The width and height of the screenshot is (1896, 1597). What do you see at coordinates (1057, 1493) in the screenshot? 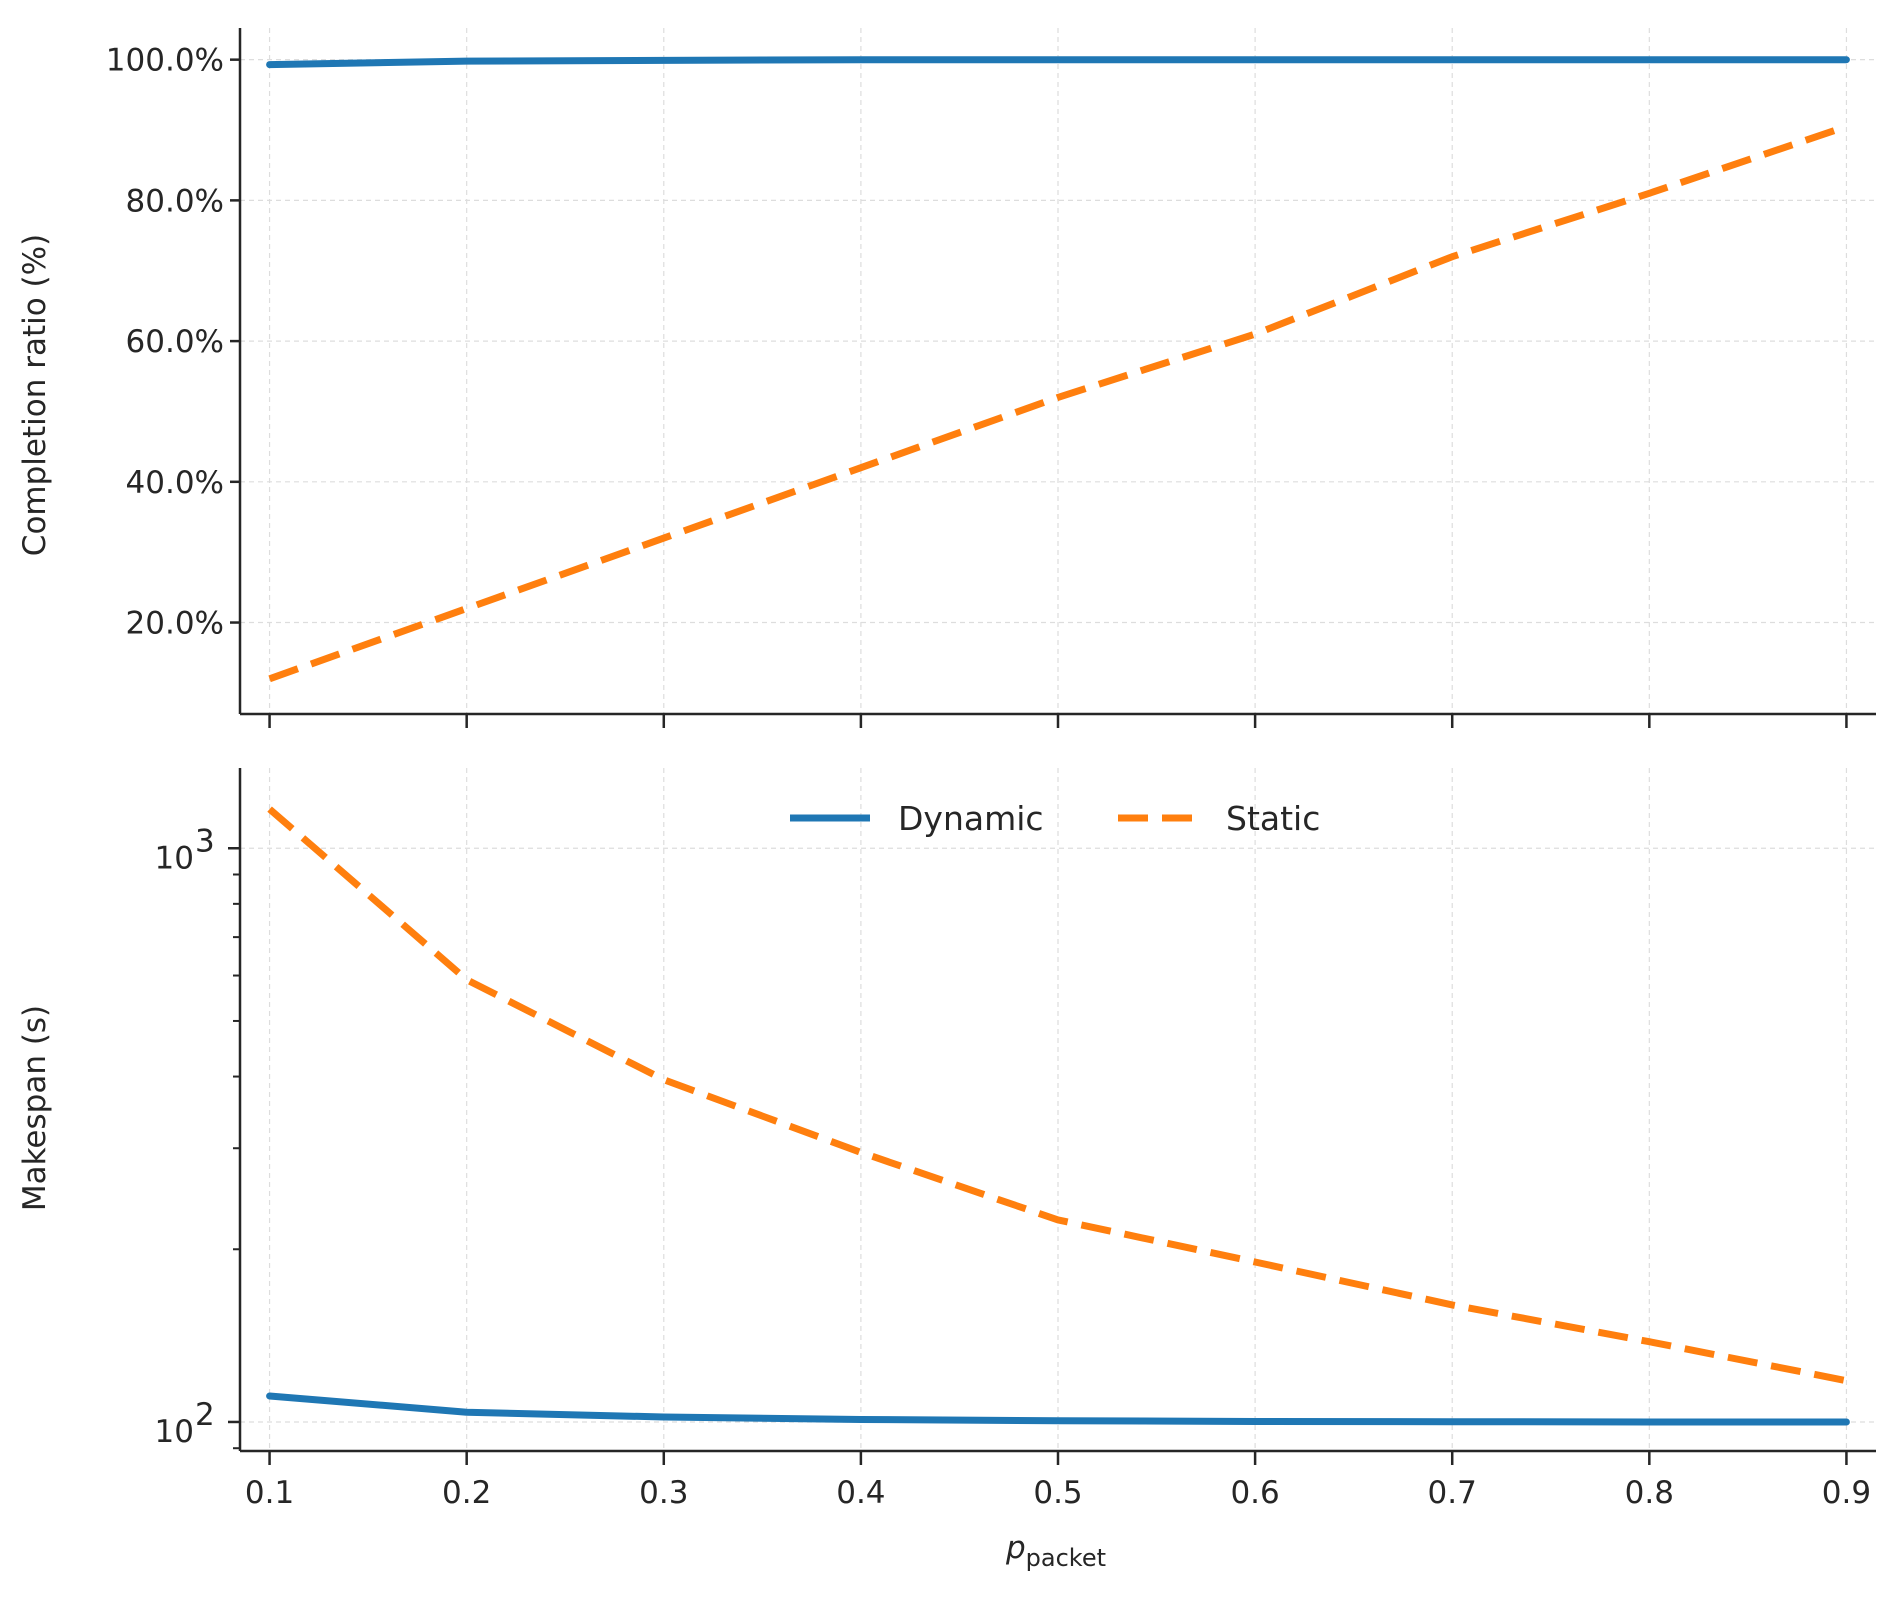
I see `bottom-x-tick-label: 0.5` at bounding box center [1057, 1493].